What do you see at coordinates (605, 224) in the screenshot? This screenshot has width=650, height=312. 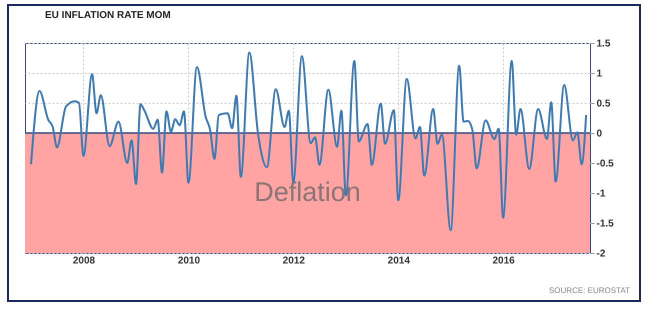 I see `y-tick-label: -1.5` at bounding box center [605, 224].